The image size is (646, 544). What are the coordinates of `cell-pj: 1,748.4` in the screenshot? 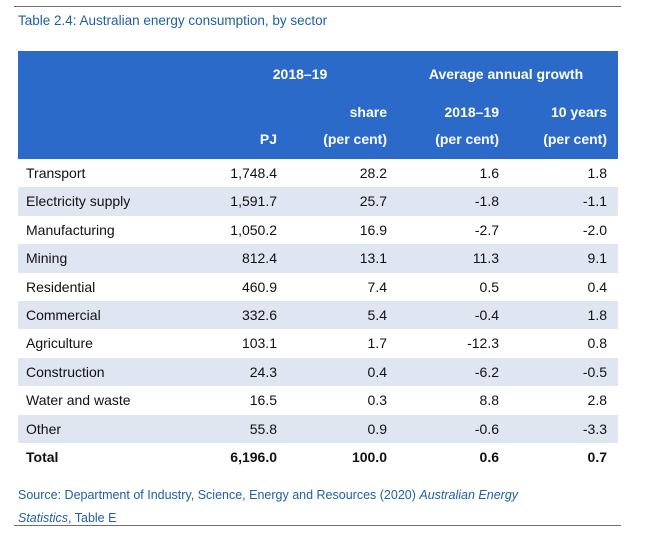 It's located at (253, 173).